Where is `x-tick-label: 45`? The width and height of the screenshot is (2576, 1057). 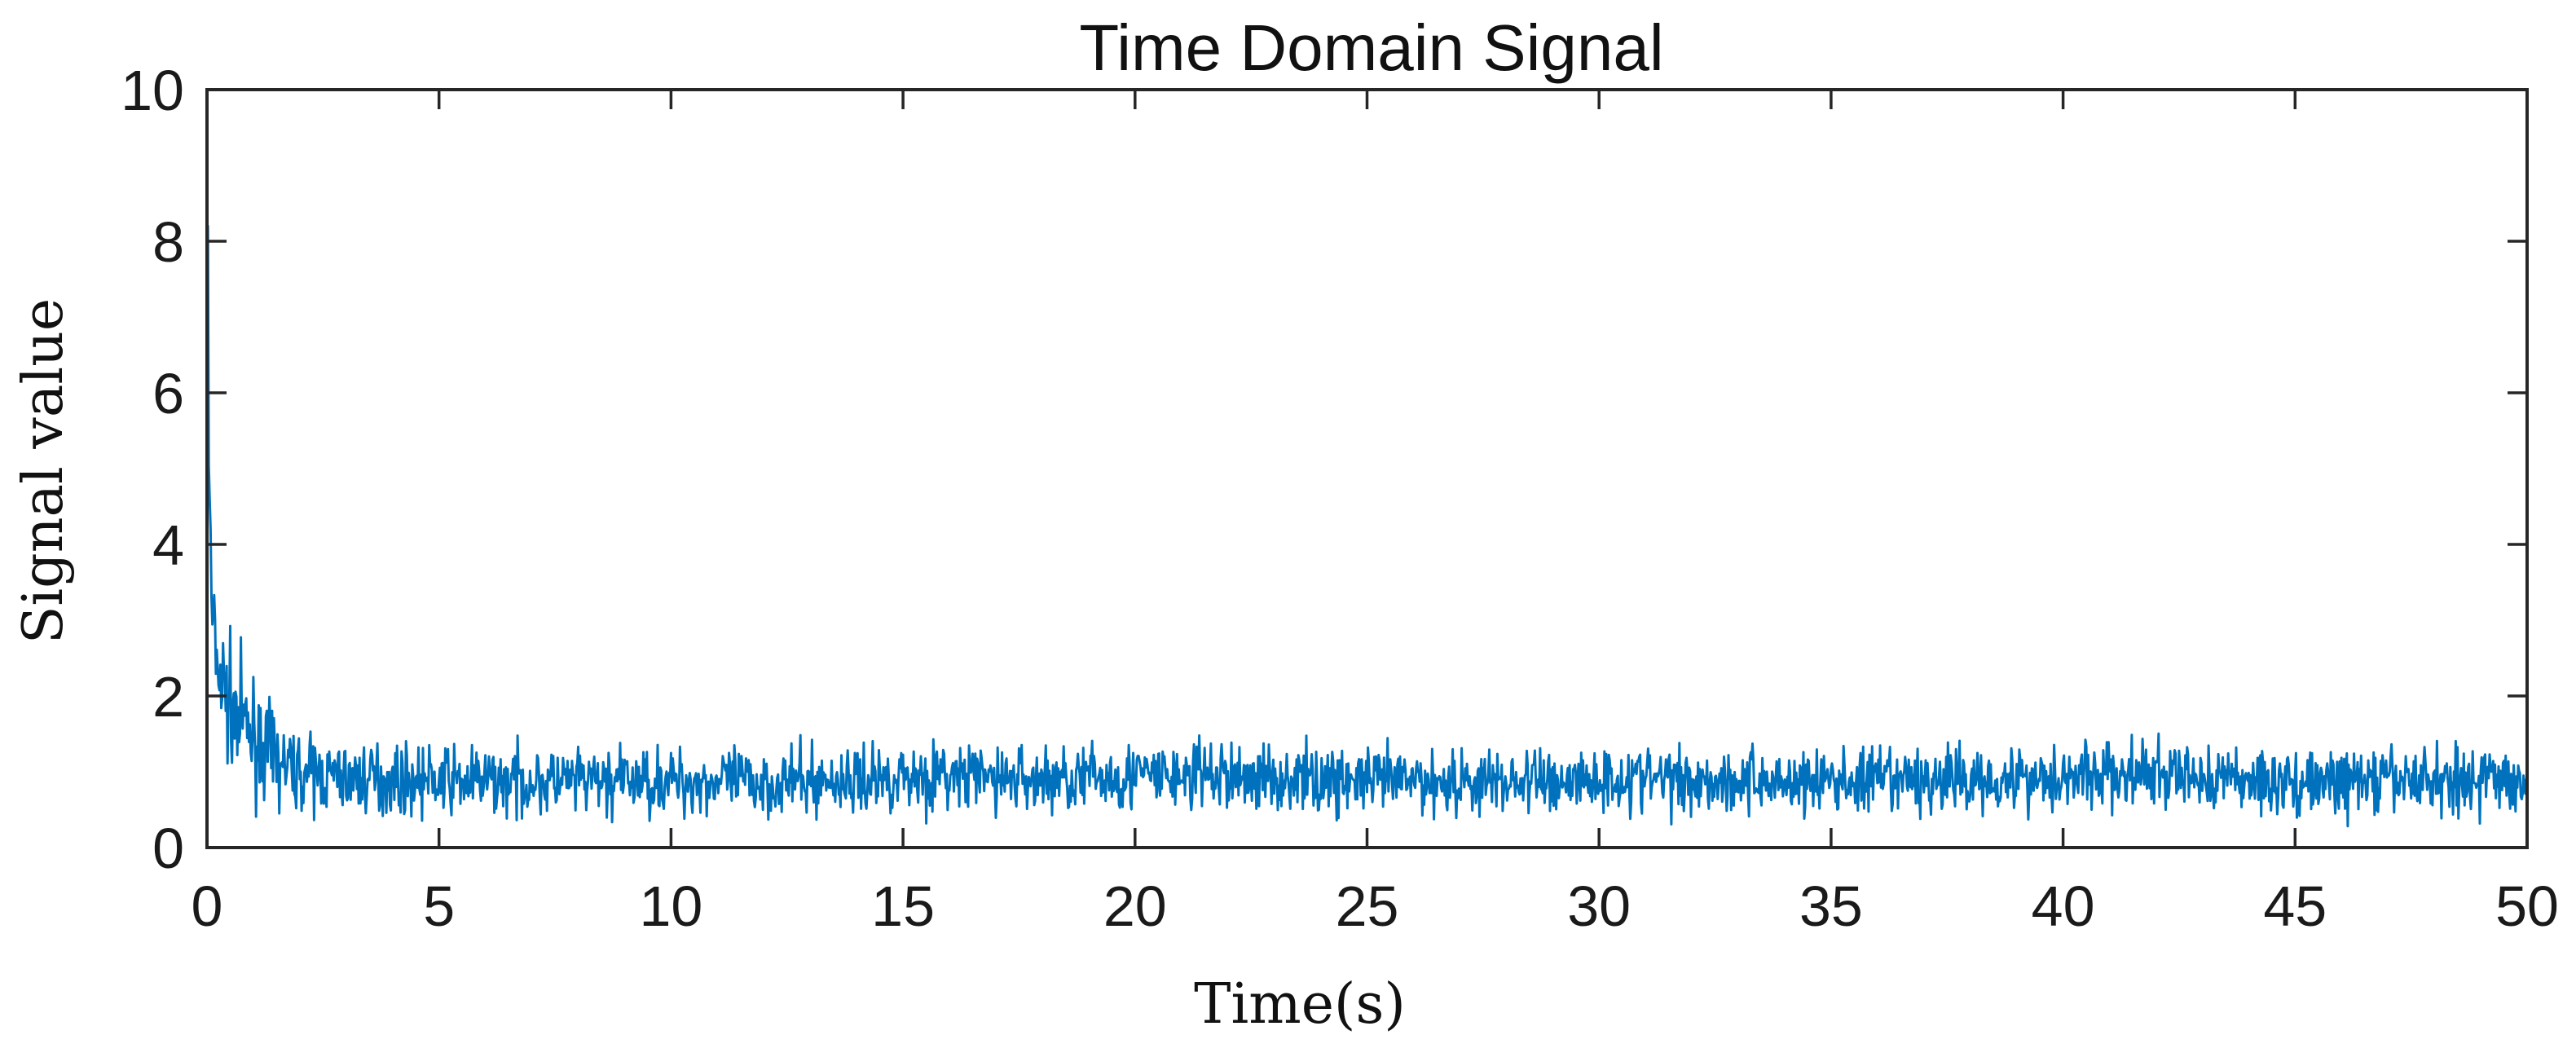
x-tick-label: 45 is located at coordinates (2295, 906).